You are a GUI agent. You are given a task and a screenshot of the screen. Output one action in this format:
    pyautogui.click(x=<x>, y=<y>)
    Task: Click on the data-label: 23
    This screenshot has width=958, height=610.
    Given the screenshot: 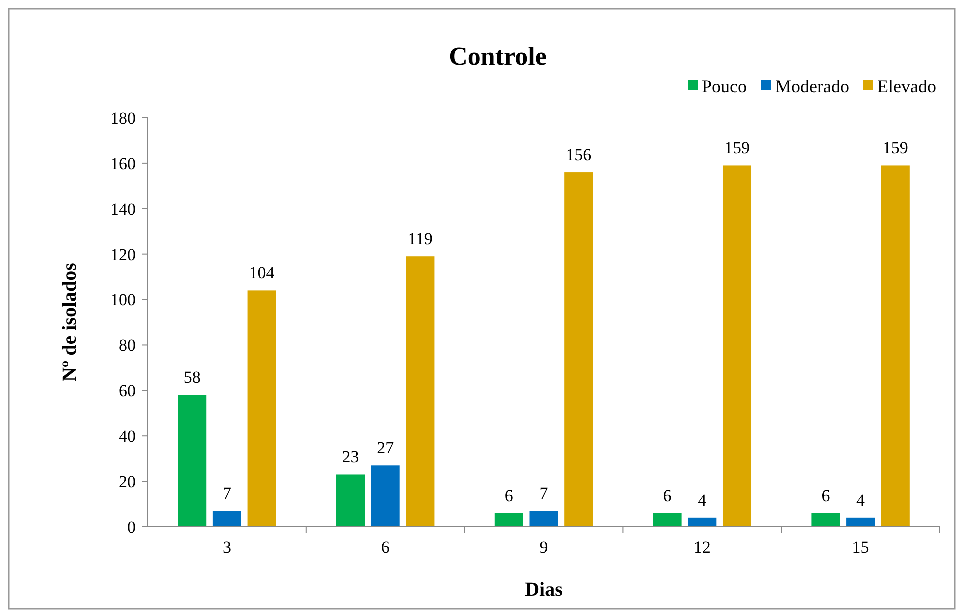 What is the action you would take?
    pyautogui.click(x=351, y=457)
    